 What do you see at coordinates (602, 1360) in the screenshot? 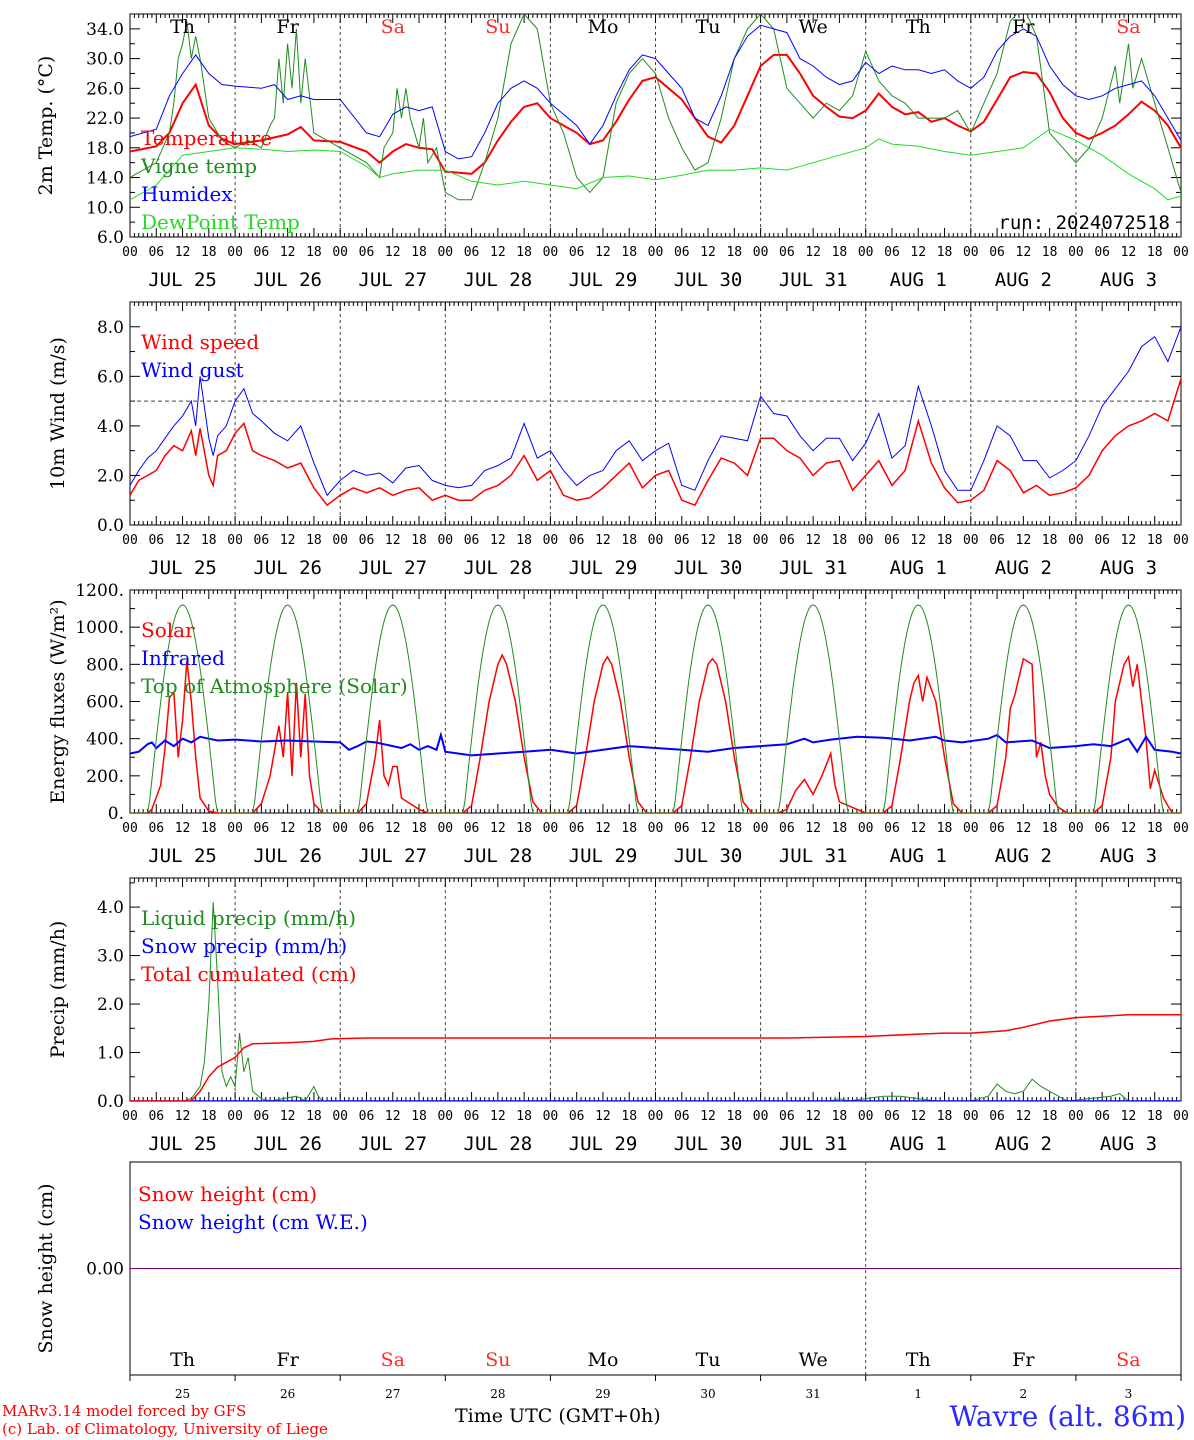
I see `weekday-label: Mo` at bounding box center [602, 1360].